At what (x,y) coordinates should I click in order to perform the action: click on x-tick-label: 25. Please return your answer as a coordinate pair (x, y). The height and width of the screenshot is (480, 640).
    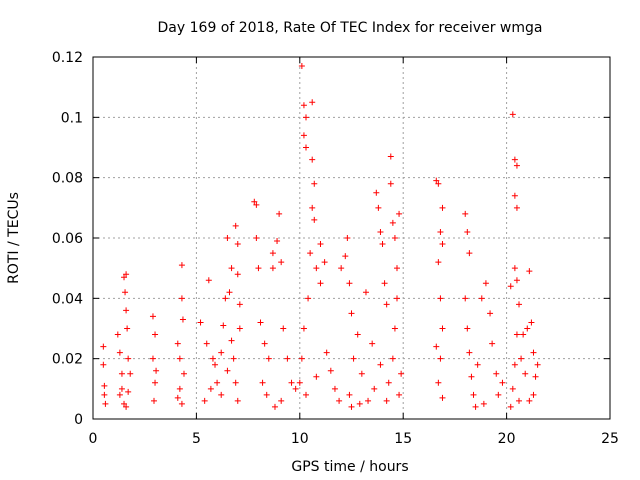
    Looking at the image, I should click on (610, 439).